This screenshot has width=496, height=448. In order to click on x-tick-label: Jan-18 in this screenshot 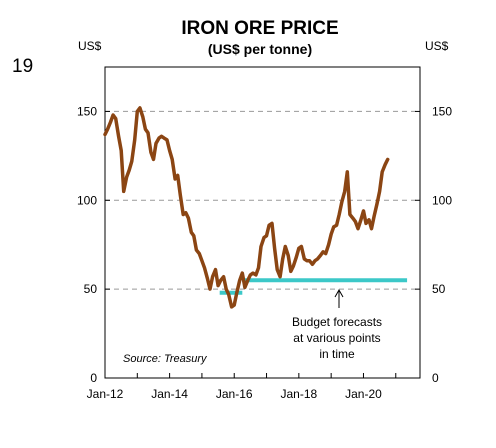, I will do `click(298, 394)`.